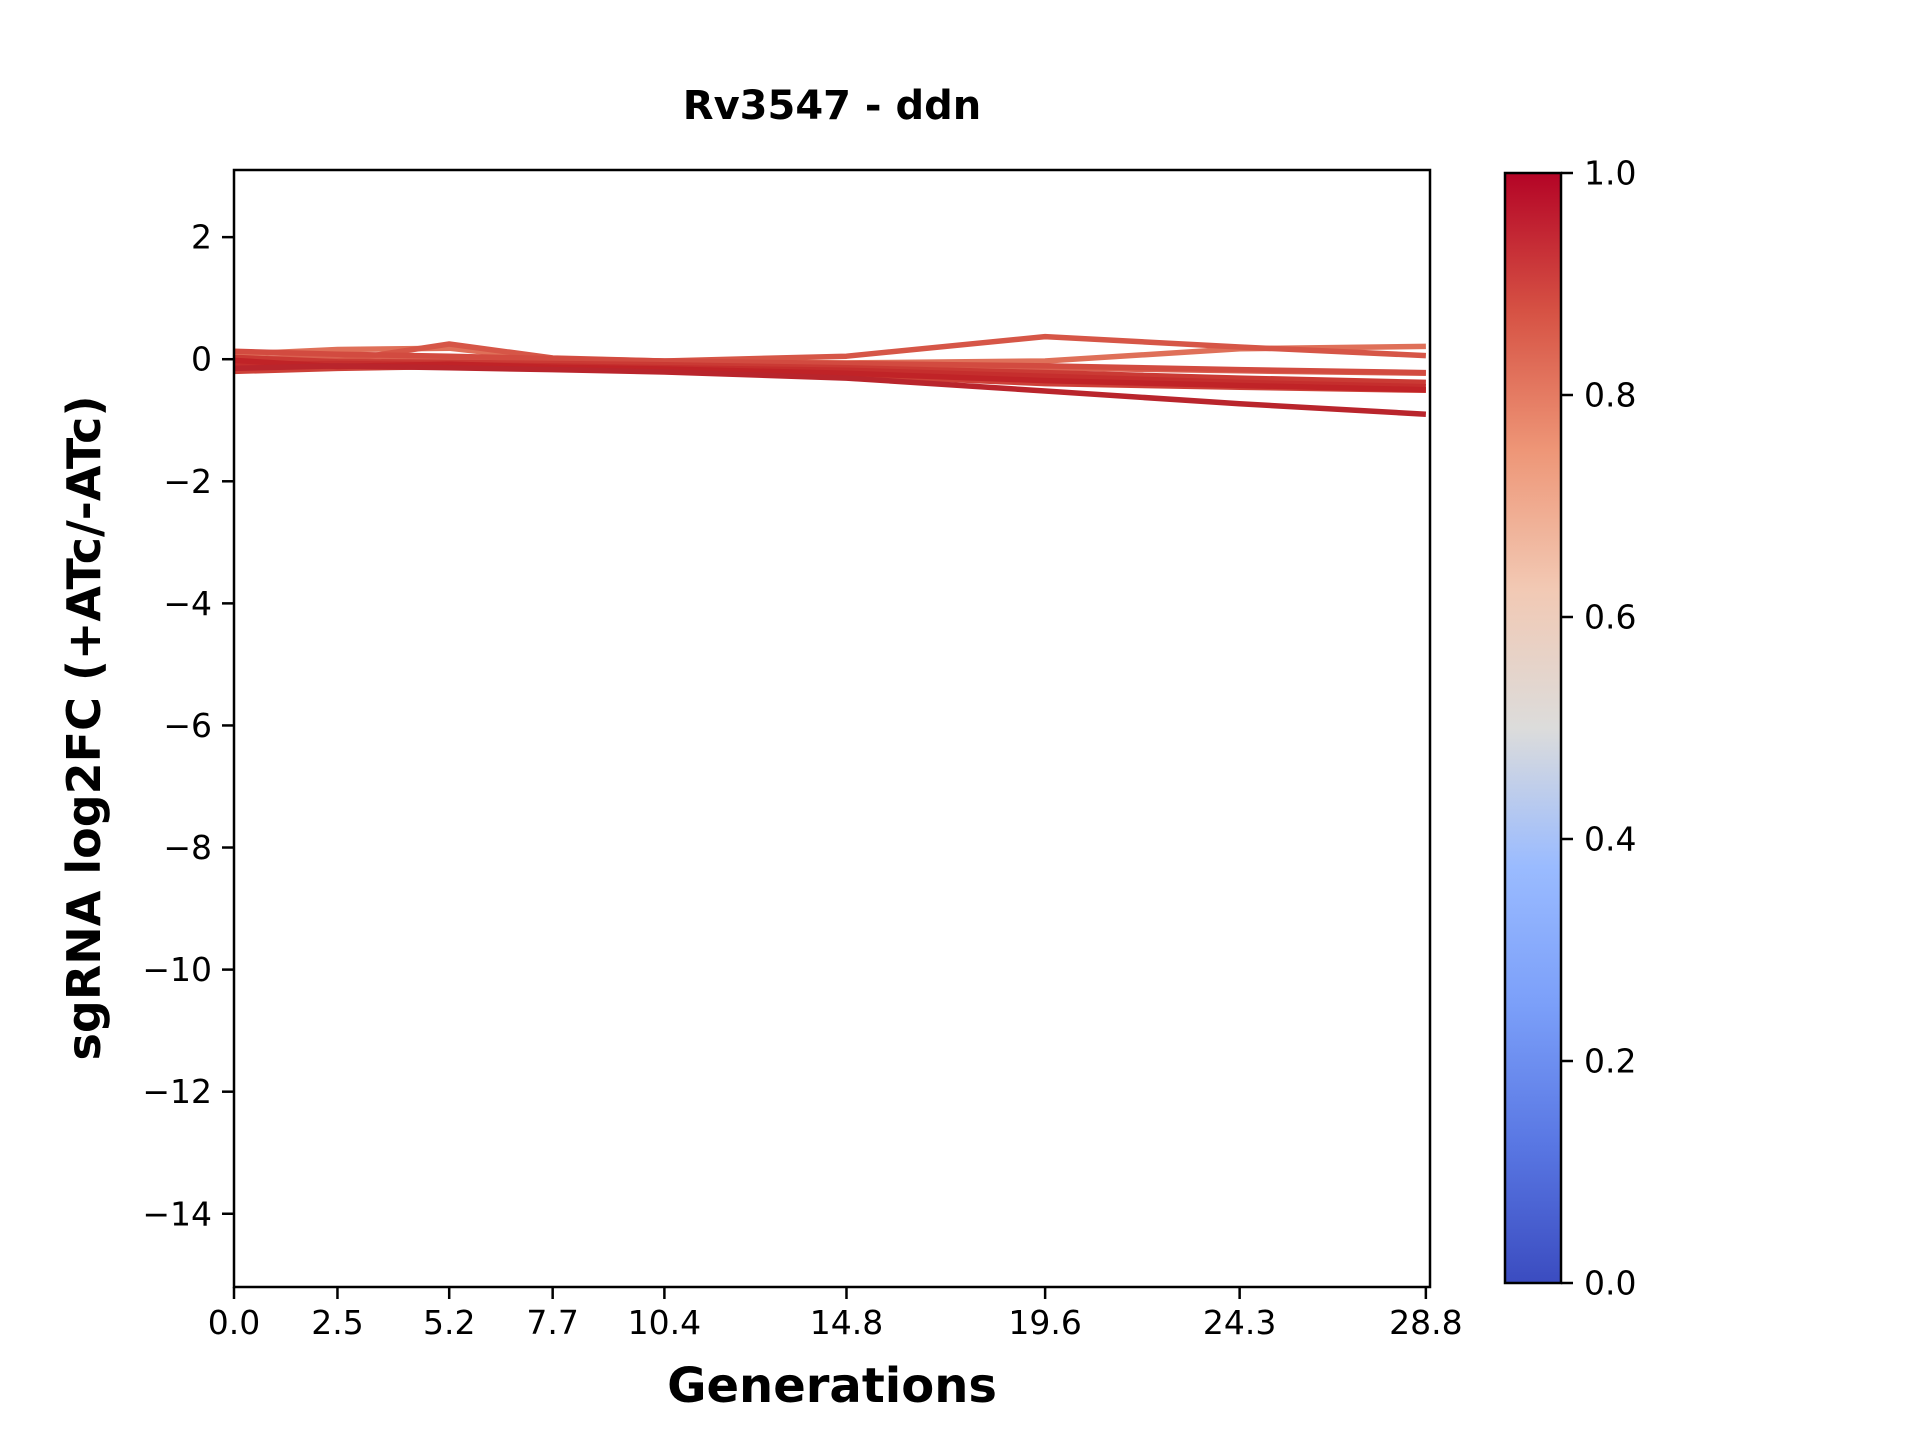 The height and width of the screenshot is (1440, 1920). What do you see at coordinates (201, 359) in the screenshot?
I see `y-tick-label: 0` at bounding box center [201, 359].